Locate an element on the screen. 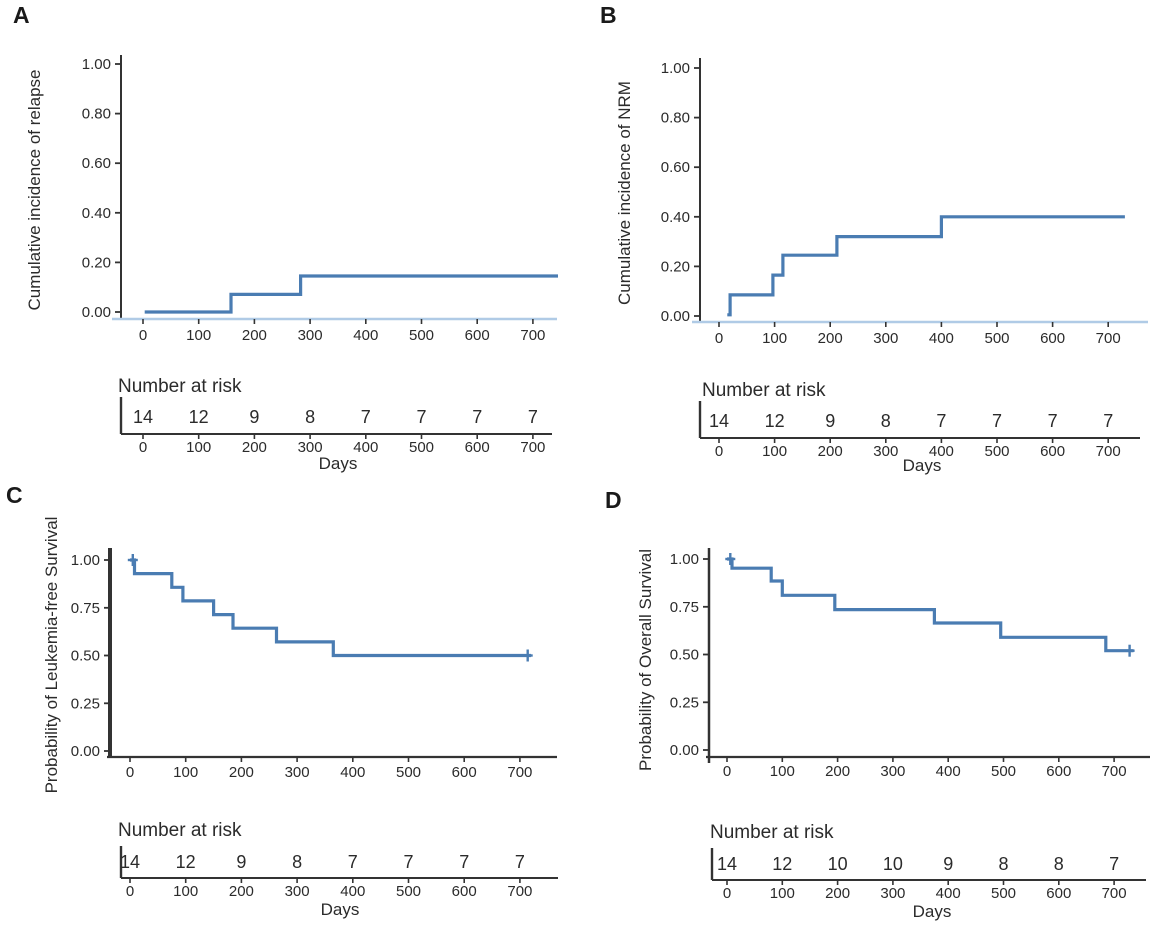 The image size is (1150, 926). y-tick-label: 0.60 is located at coordinates (675, 167).